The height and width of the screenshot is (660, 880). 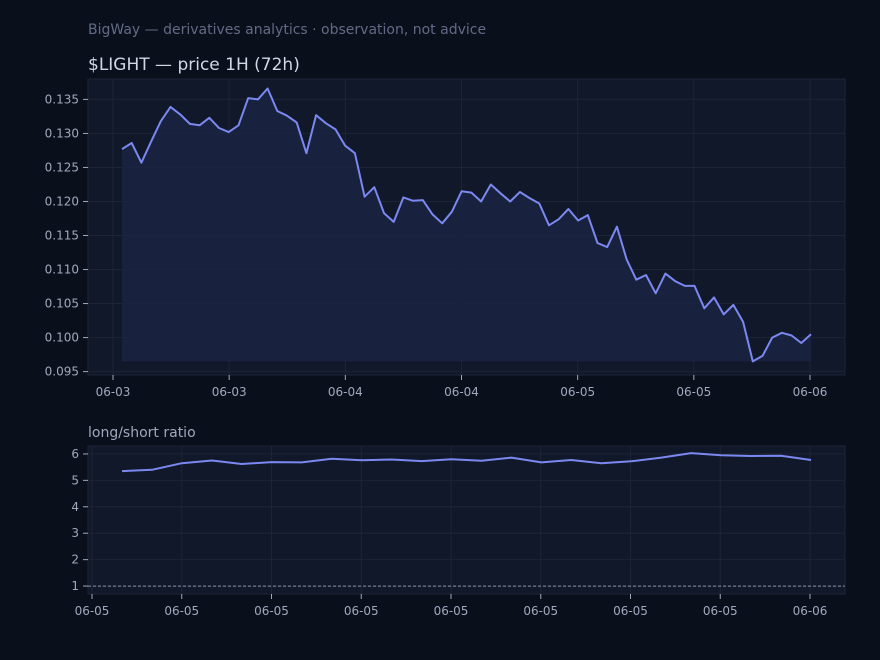 What do you see at coordinates (79, 520) in the screenshot?
I see `ratio-y-axis: 1 2 3 4 5 6` at bounding box center [79, 520].